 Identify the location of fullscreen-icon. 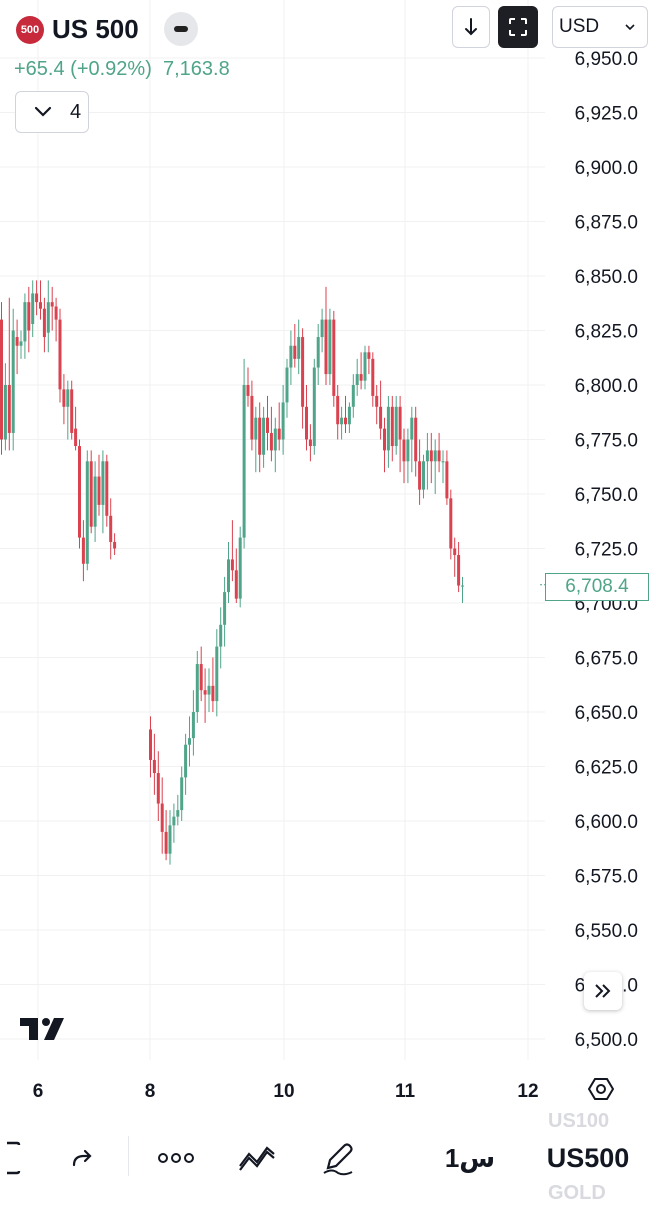
(518, 27).